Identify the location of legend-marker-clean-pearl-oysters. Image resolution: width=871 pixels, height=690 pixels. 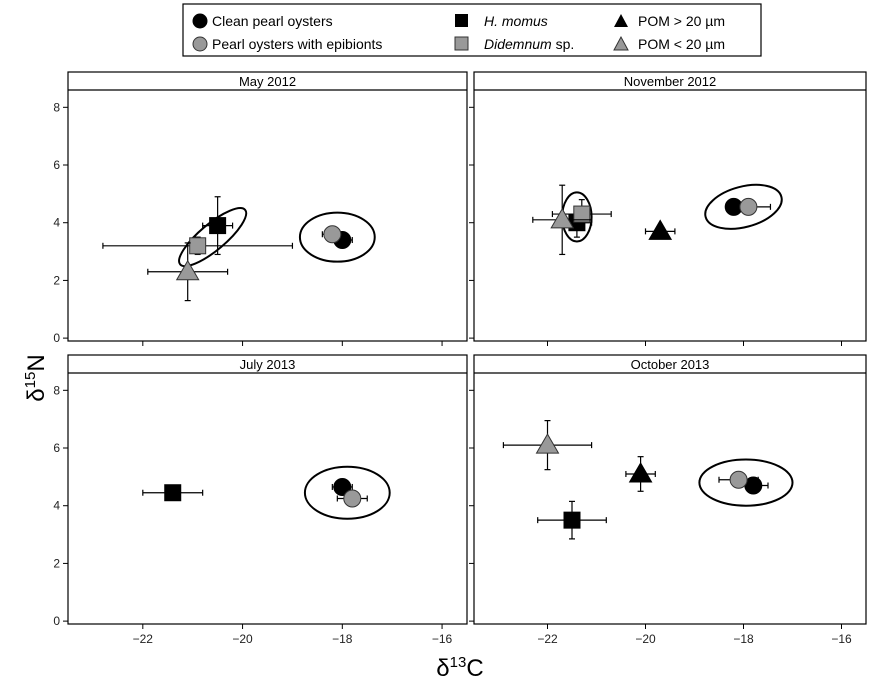
(200, 21).